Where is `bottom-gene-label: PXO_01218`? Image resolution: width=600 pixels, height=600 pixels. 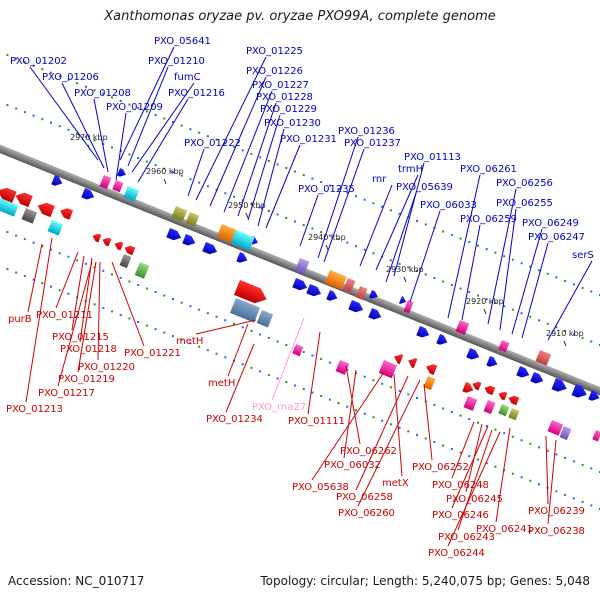
bottom-gene-label: PXO_01218 is located at coordinates (88, 349).